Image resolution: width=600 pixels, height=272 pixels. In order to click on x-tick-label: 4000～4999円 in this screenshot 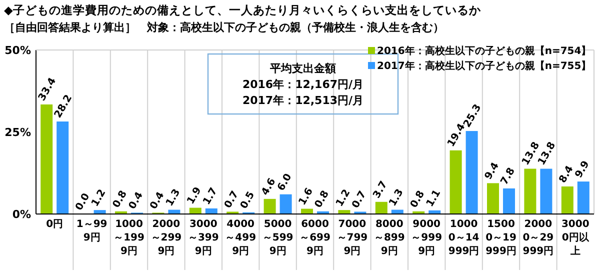, I will do `click(240, 238)`.